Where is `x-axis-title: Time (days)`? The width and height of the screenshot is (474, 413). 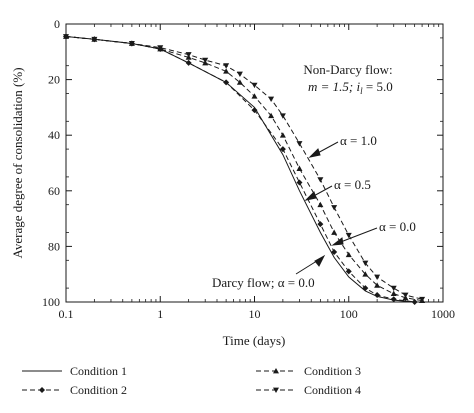 x-axis-title: Time (days) is located at coordinates (254, 340).